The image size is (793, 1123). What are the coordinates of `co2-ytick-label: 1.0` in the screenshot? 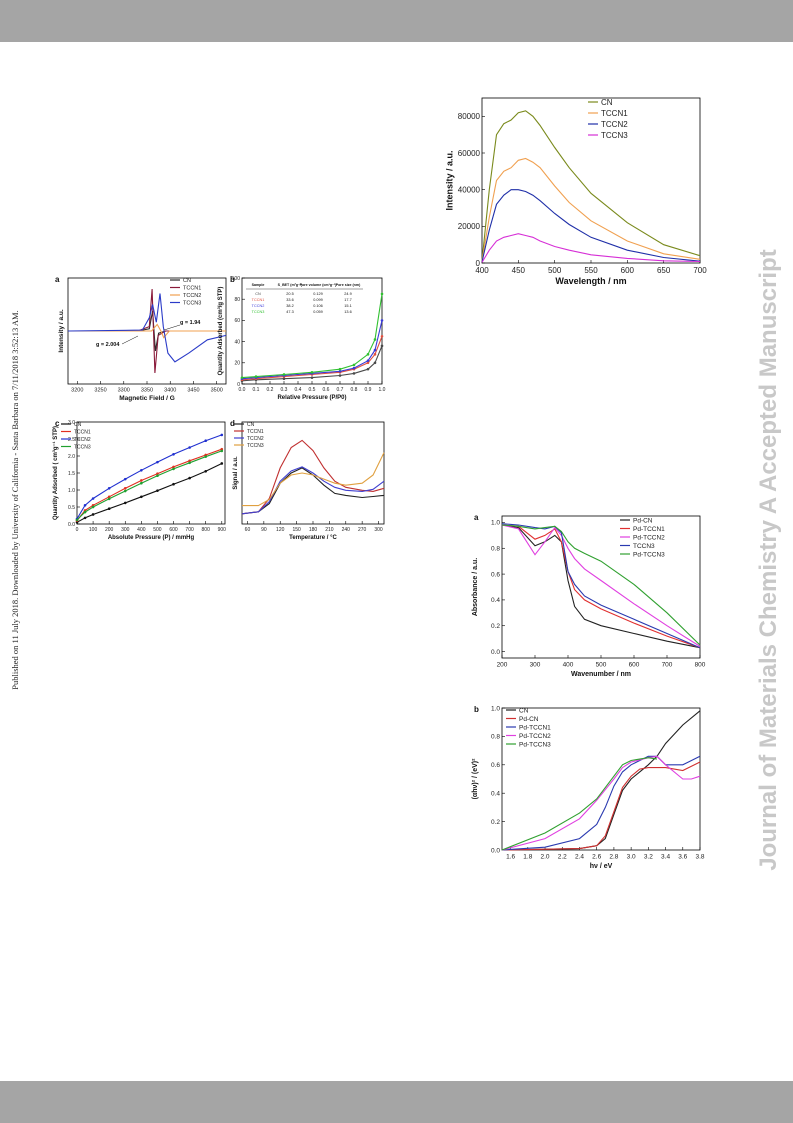 It's located at (71, 491).